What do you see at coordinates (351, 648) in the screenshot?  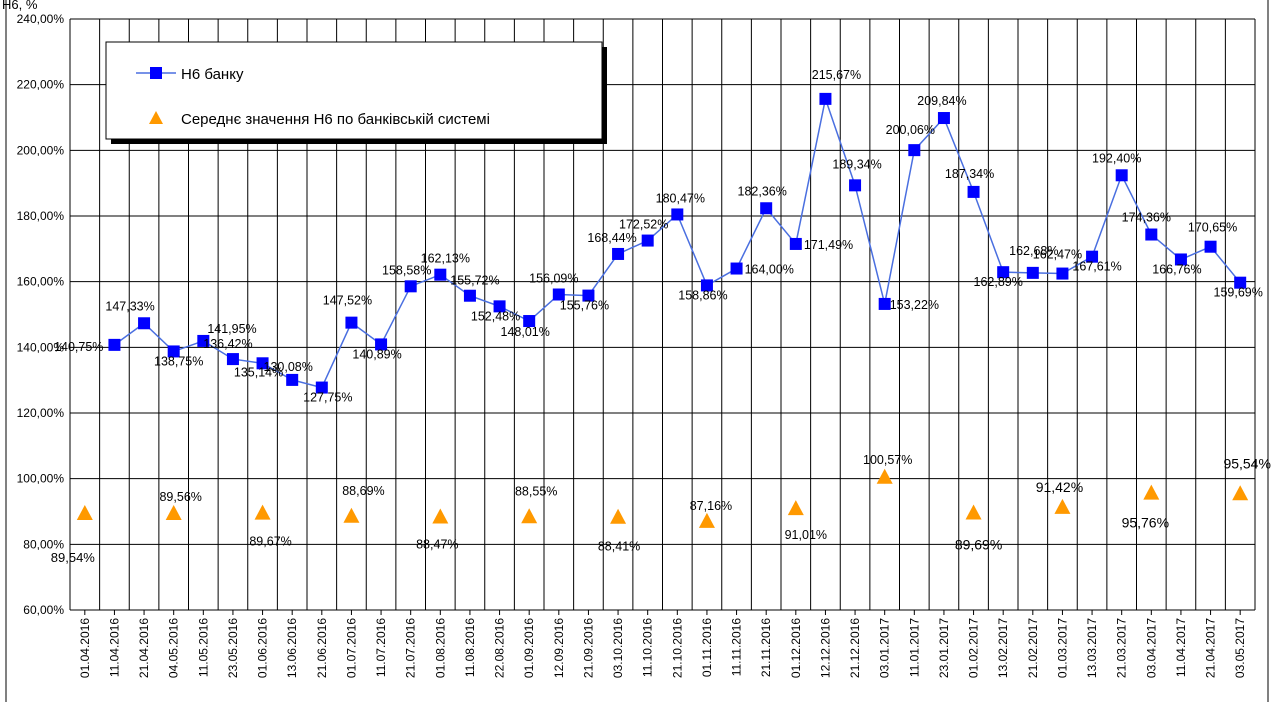 I see `x-tick-label: 01.07.2016` at bounding box center [351, 648].